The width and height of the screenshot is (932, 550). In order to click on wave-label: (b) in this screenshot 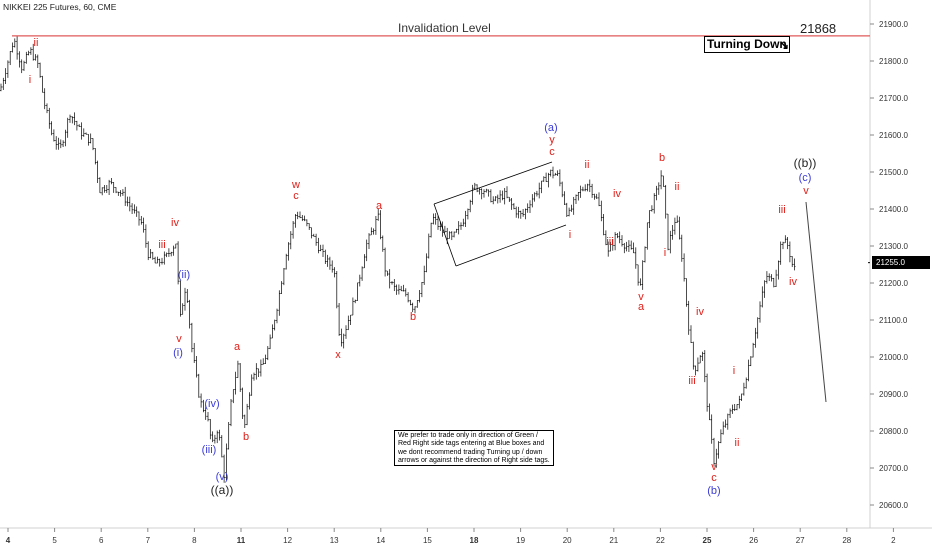, I will do `click(713, 491)`.